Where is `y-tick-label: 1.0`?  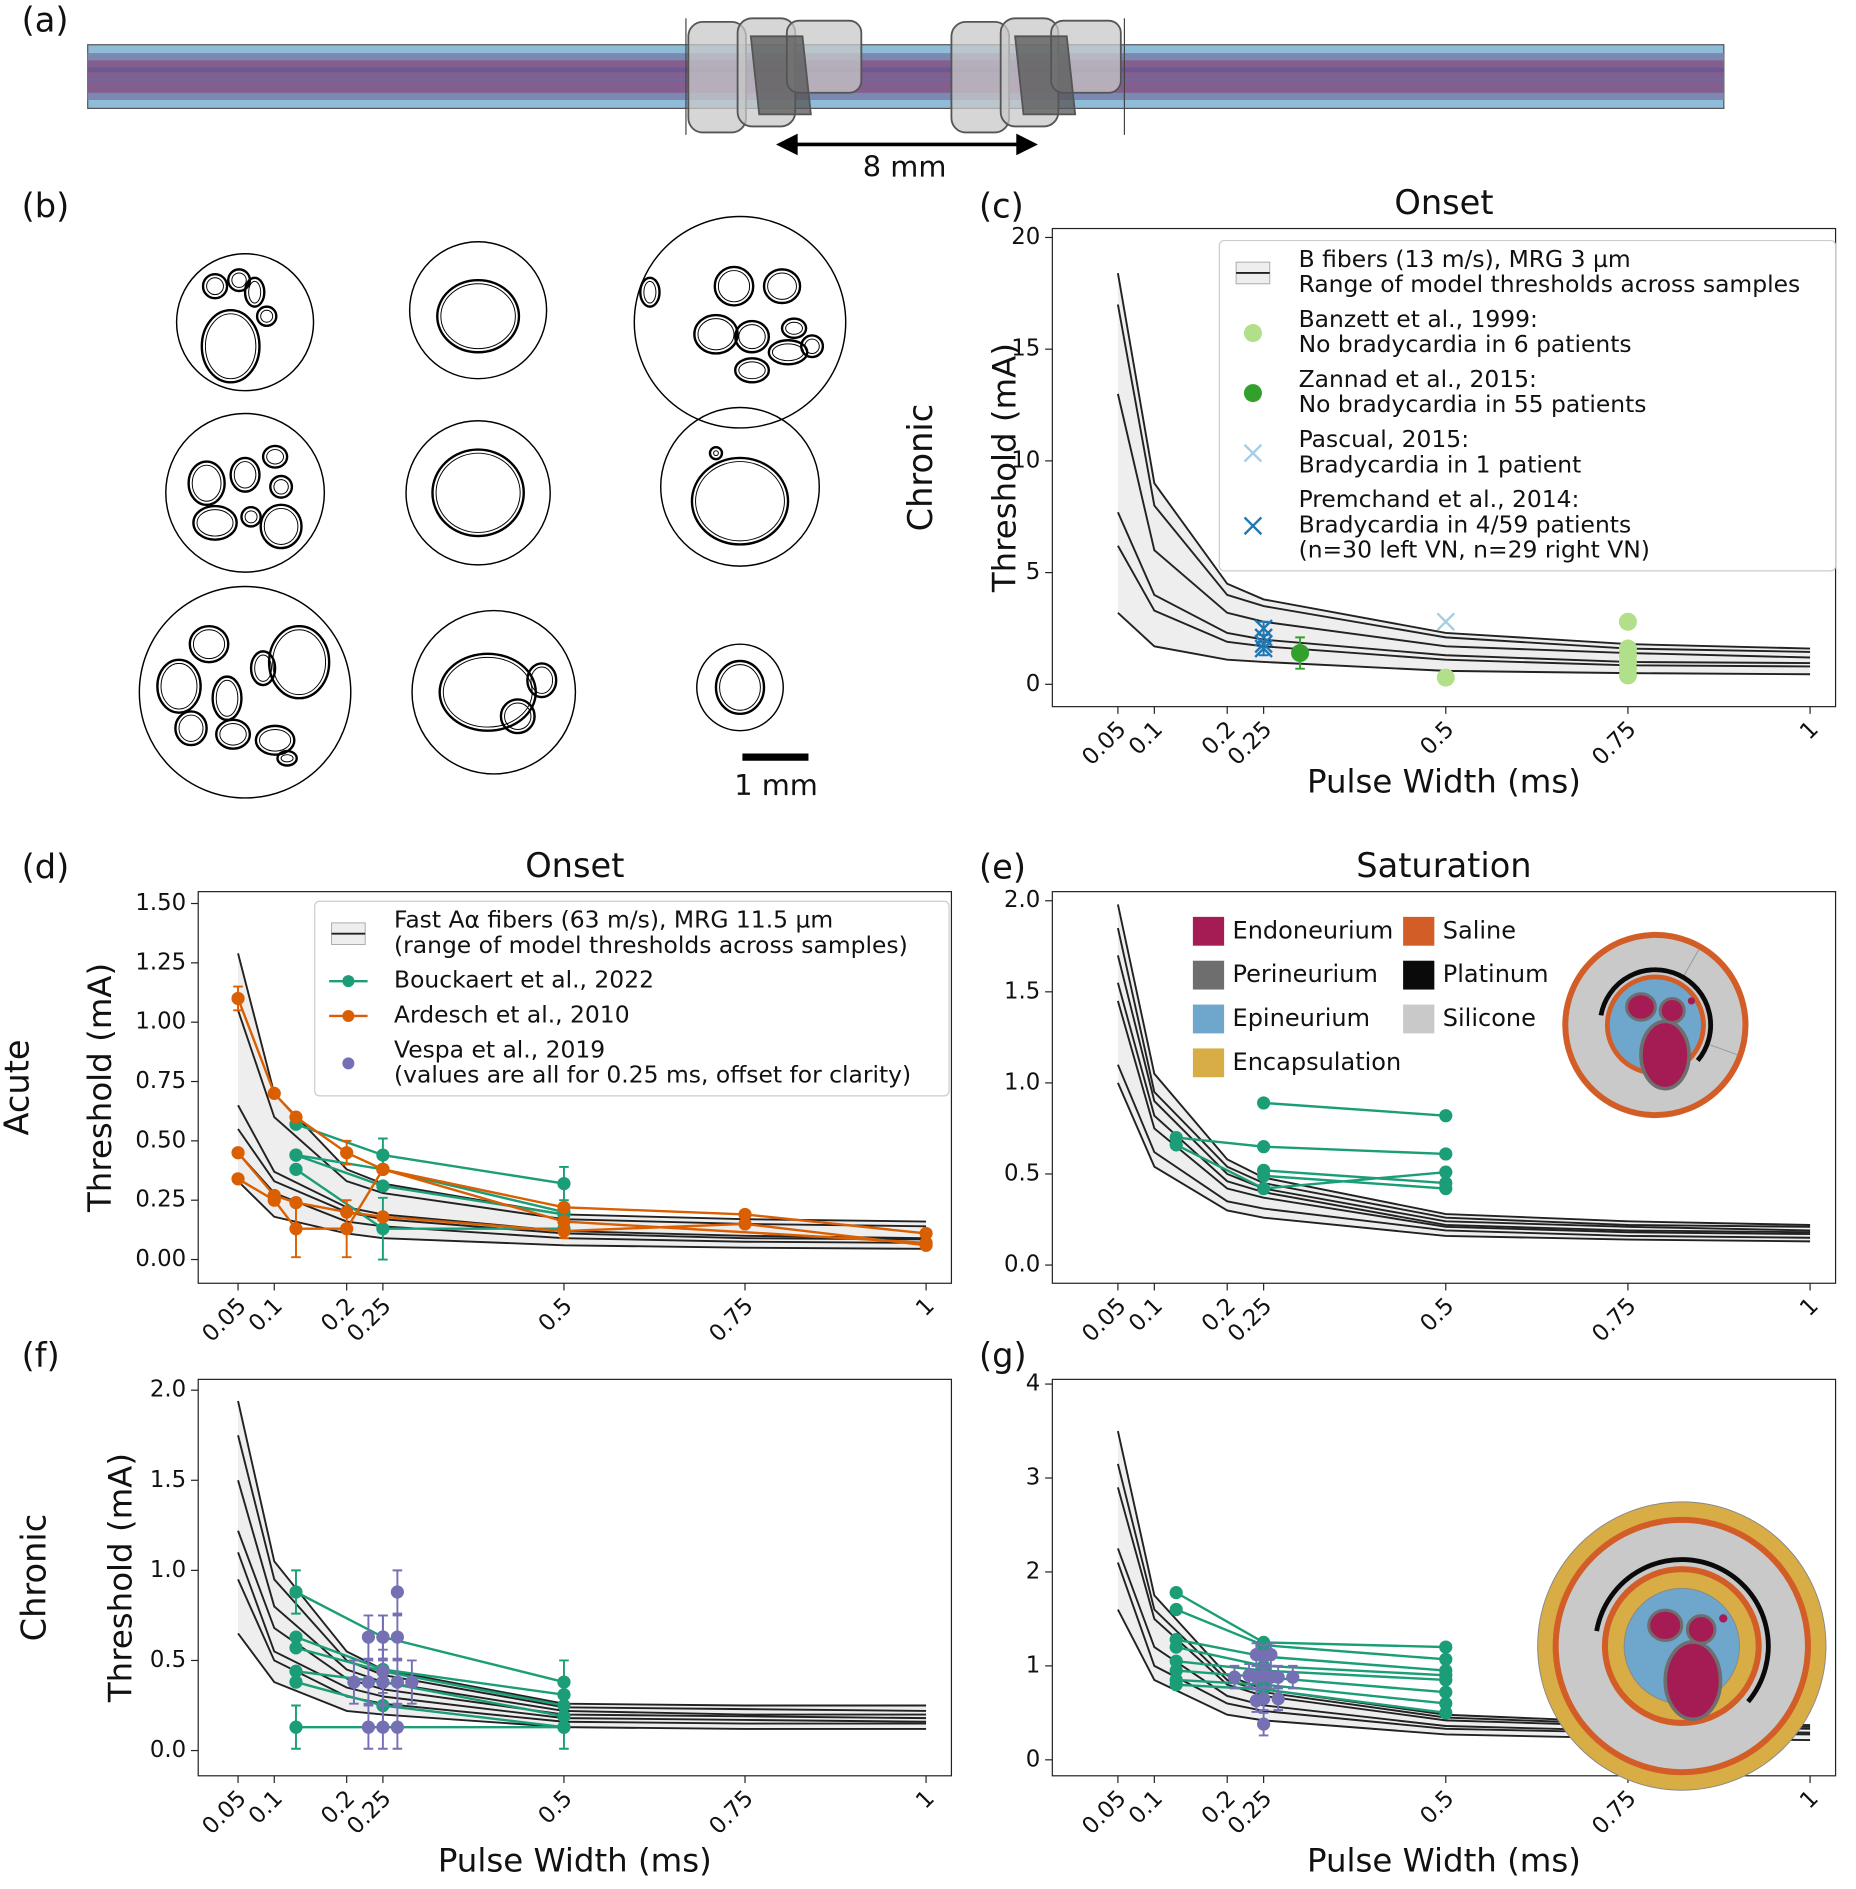 y-tick-label: 1.0 is located at coordinates (1022, 1082).